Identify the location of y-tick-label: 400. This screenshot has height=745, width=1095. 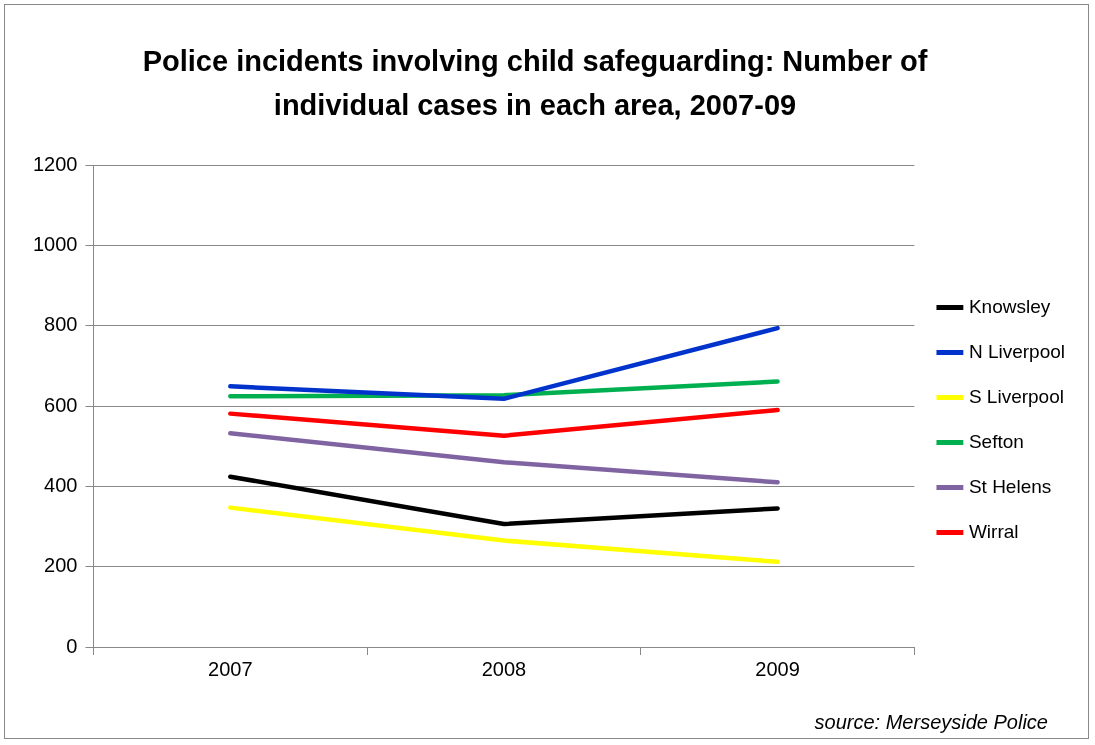
(61, 484).